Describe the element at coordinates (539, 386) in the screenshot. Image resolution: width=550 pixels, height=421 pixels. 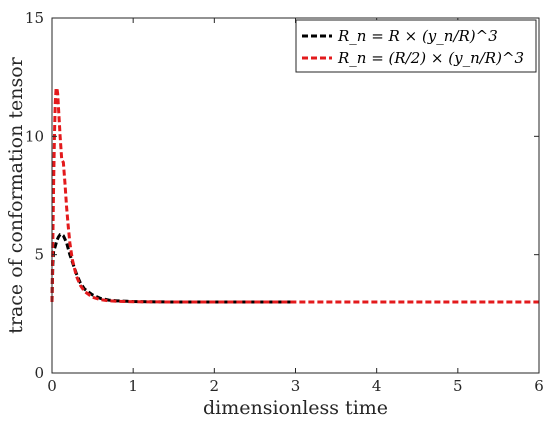
I see `x-tick-label: 6` at that location.